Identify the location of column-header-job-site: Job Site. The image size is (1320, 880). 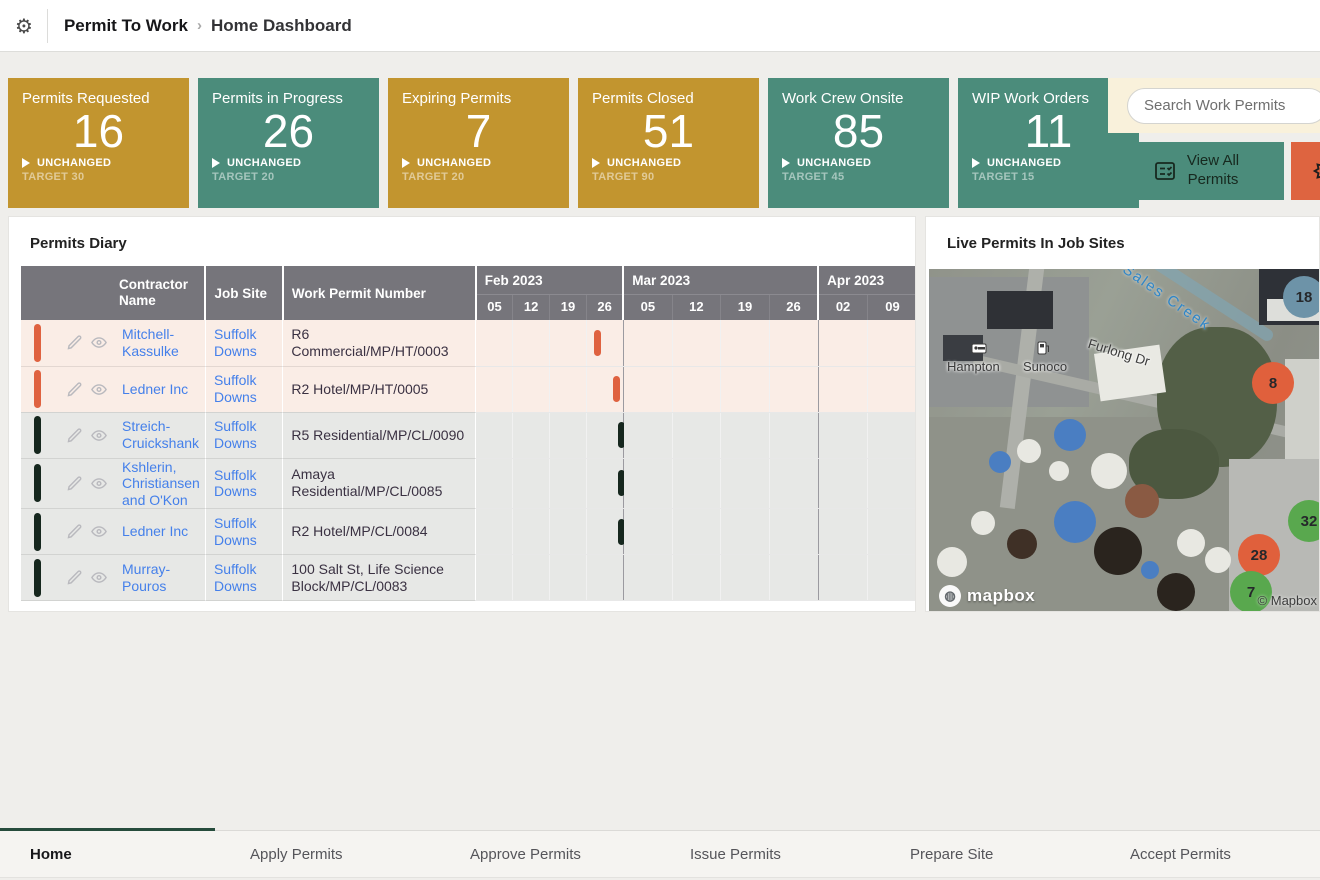
(244, 293).